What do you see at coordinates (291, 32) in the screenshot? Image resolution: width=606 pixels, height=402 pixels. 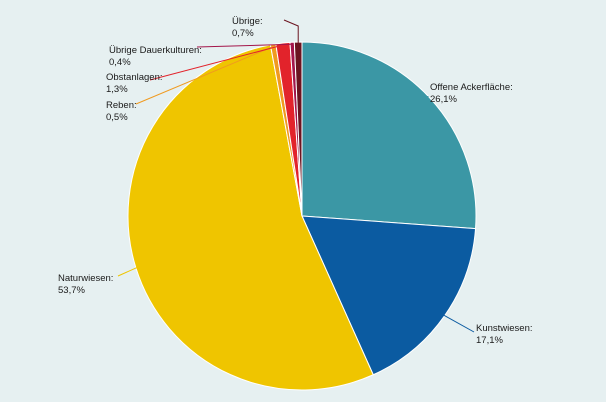 I see `leader-line-uebrige` at bounding box center [291, 32].